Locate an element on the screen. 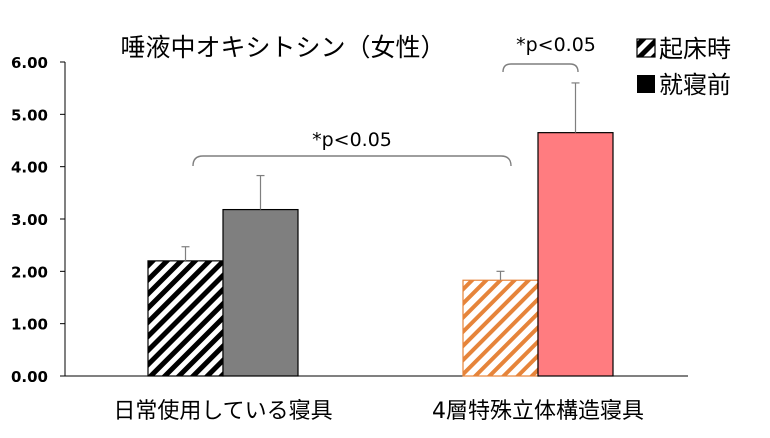  y-tick-label: 1.00 is located at coordinates (29, 325).